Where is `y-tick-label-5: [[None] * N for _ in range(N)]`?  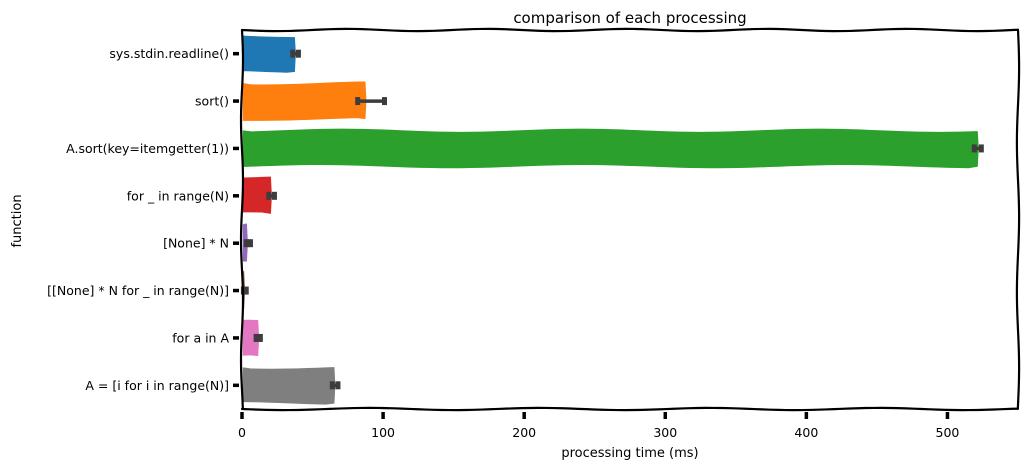
y-tick-label-5: [[None] * N for _ in range(N)] is located at coordinates (138, 290).